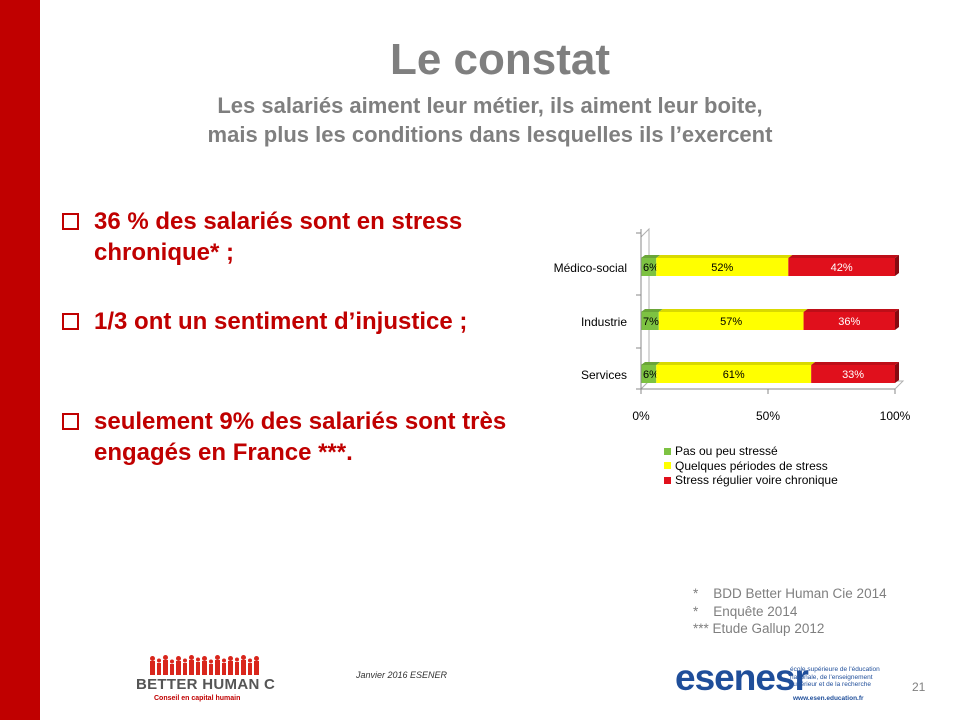  What do you see at coordinates (745, 611) in the screenshot?
I see `source-line: * Enquête 2014` at bounding box center [745, 611].